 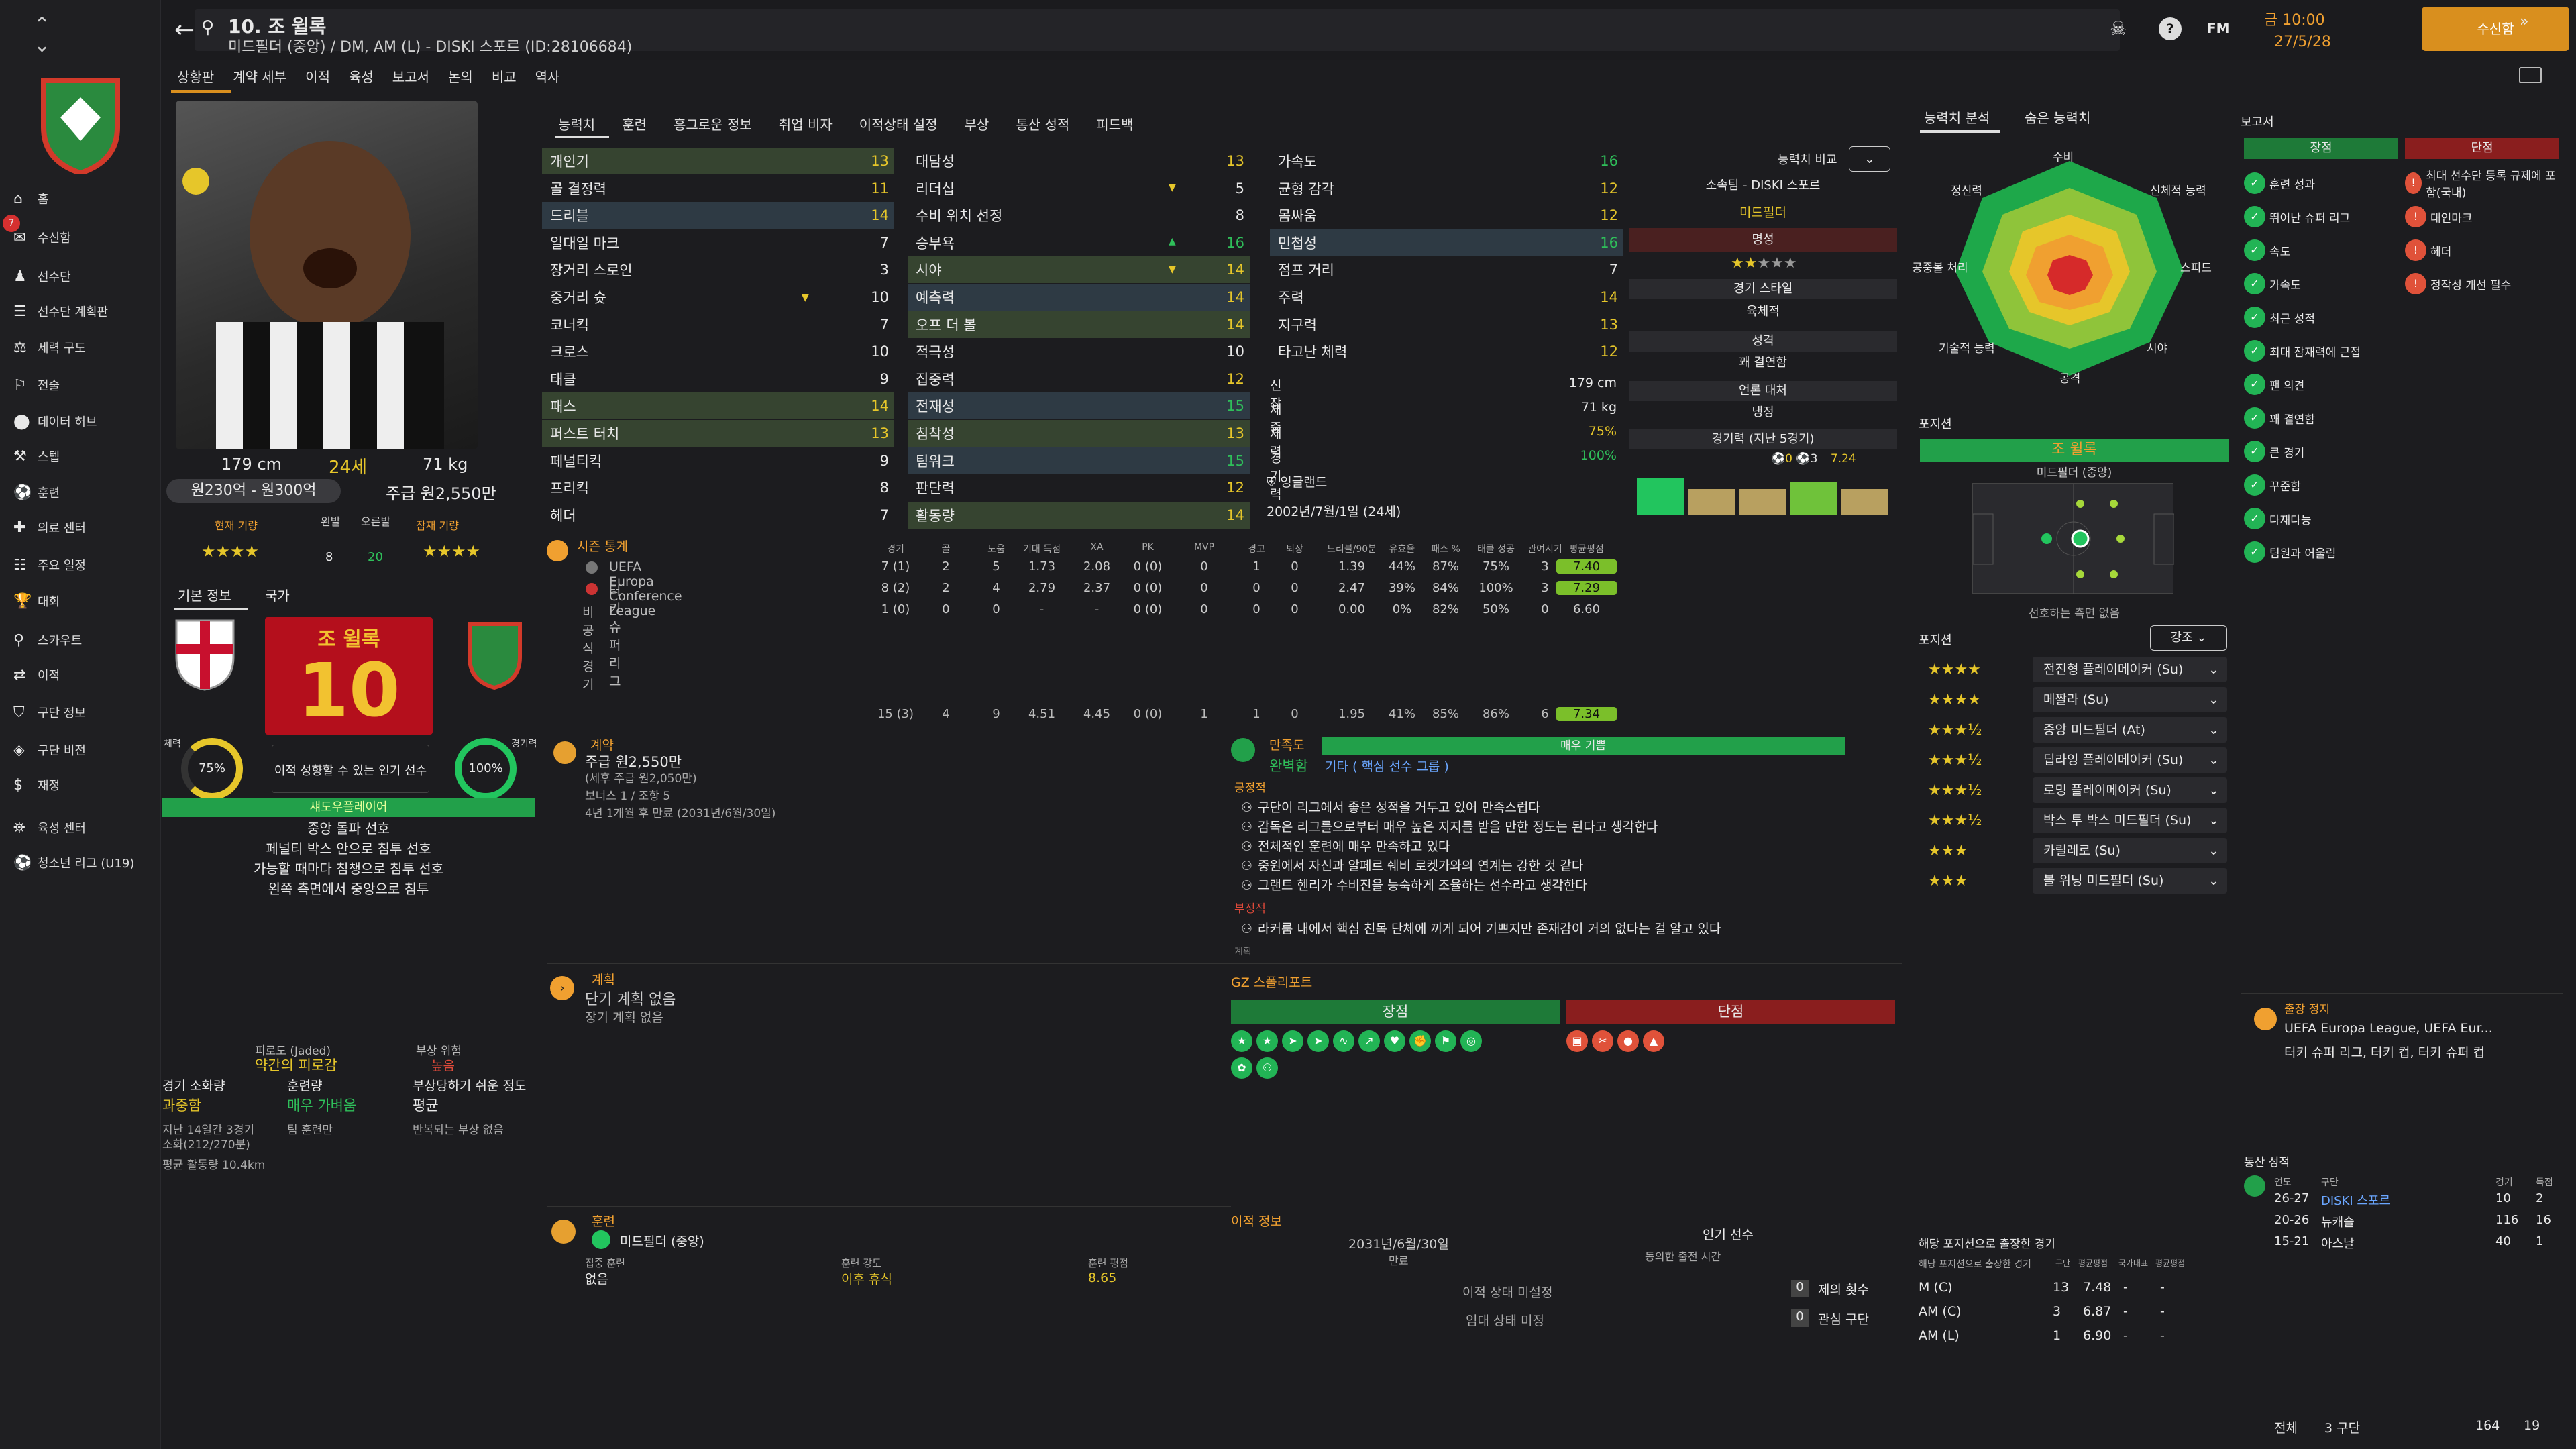 I want to click on attribute-row: 가속도 16, so click(x=1446, y=161).